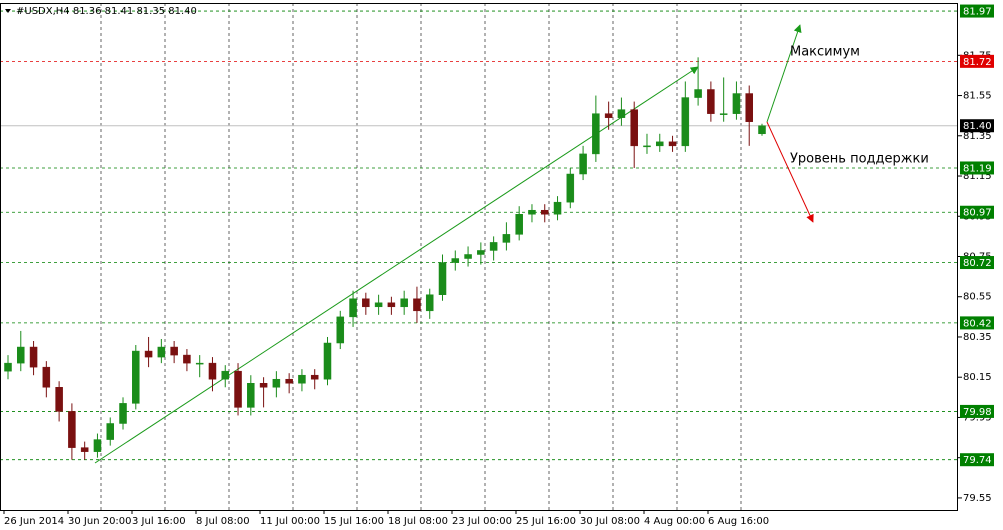 Image resolution: width=1003 pixels, height=530 pixels. What do you see at coordinates (34, 521) in the screenshot?
I see `x-tick-label: 26 Jun 2014` at bounding box center [34, 521].